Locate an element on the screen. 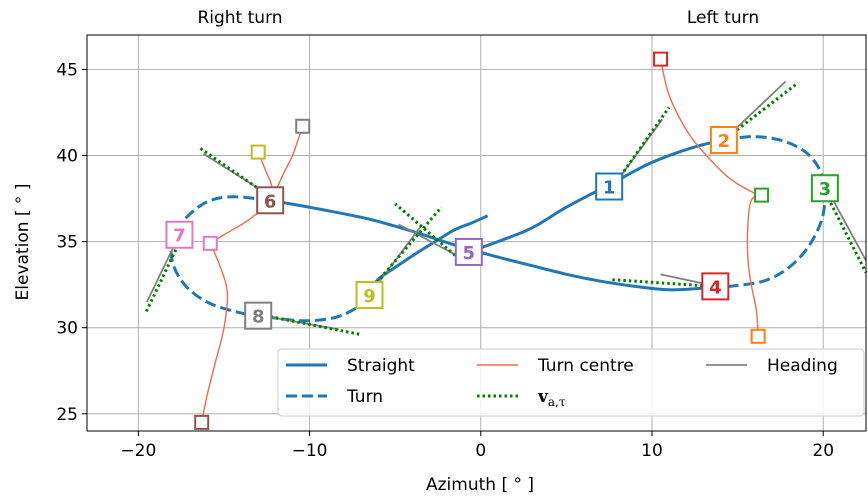 Image resolution: width=868 pixels, height=501 pixels. legend-label-turn-centre: Turn centre is located at coordinates (585, 366).